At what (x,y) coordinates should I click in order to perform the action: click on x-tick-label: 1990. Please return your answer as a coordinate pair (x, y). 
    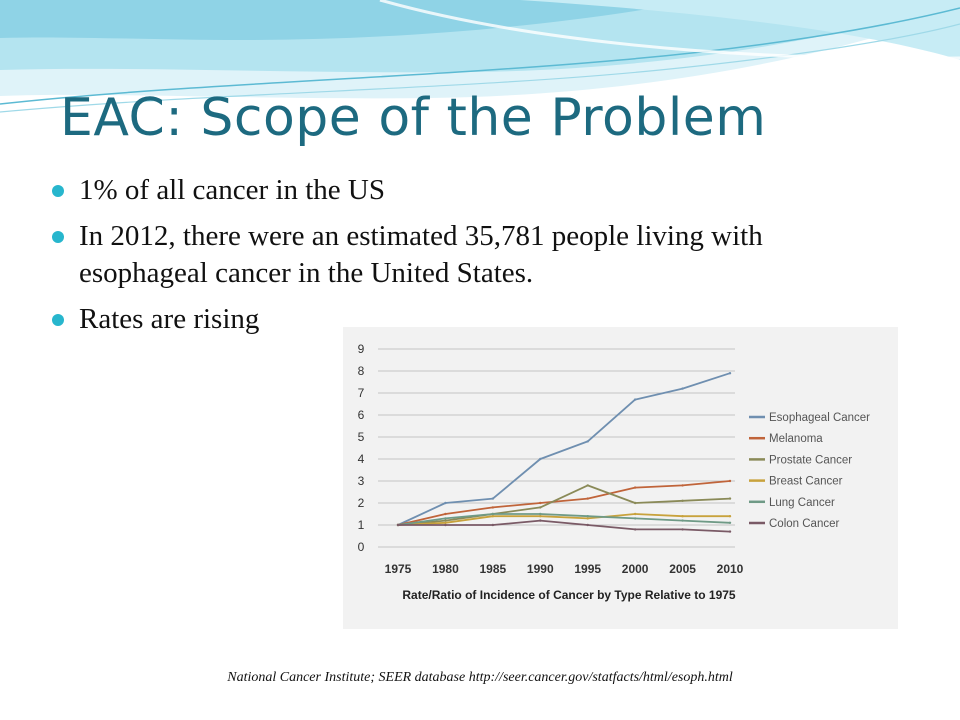
    Looking at the image, I should click on (540, 569).